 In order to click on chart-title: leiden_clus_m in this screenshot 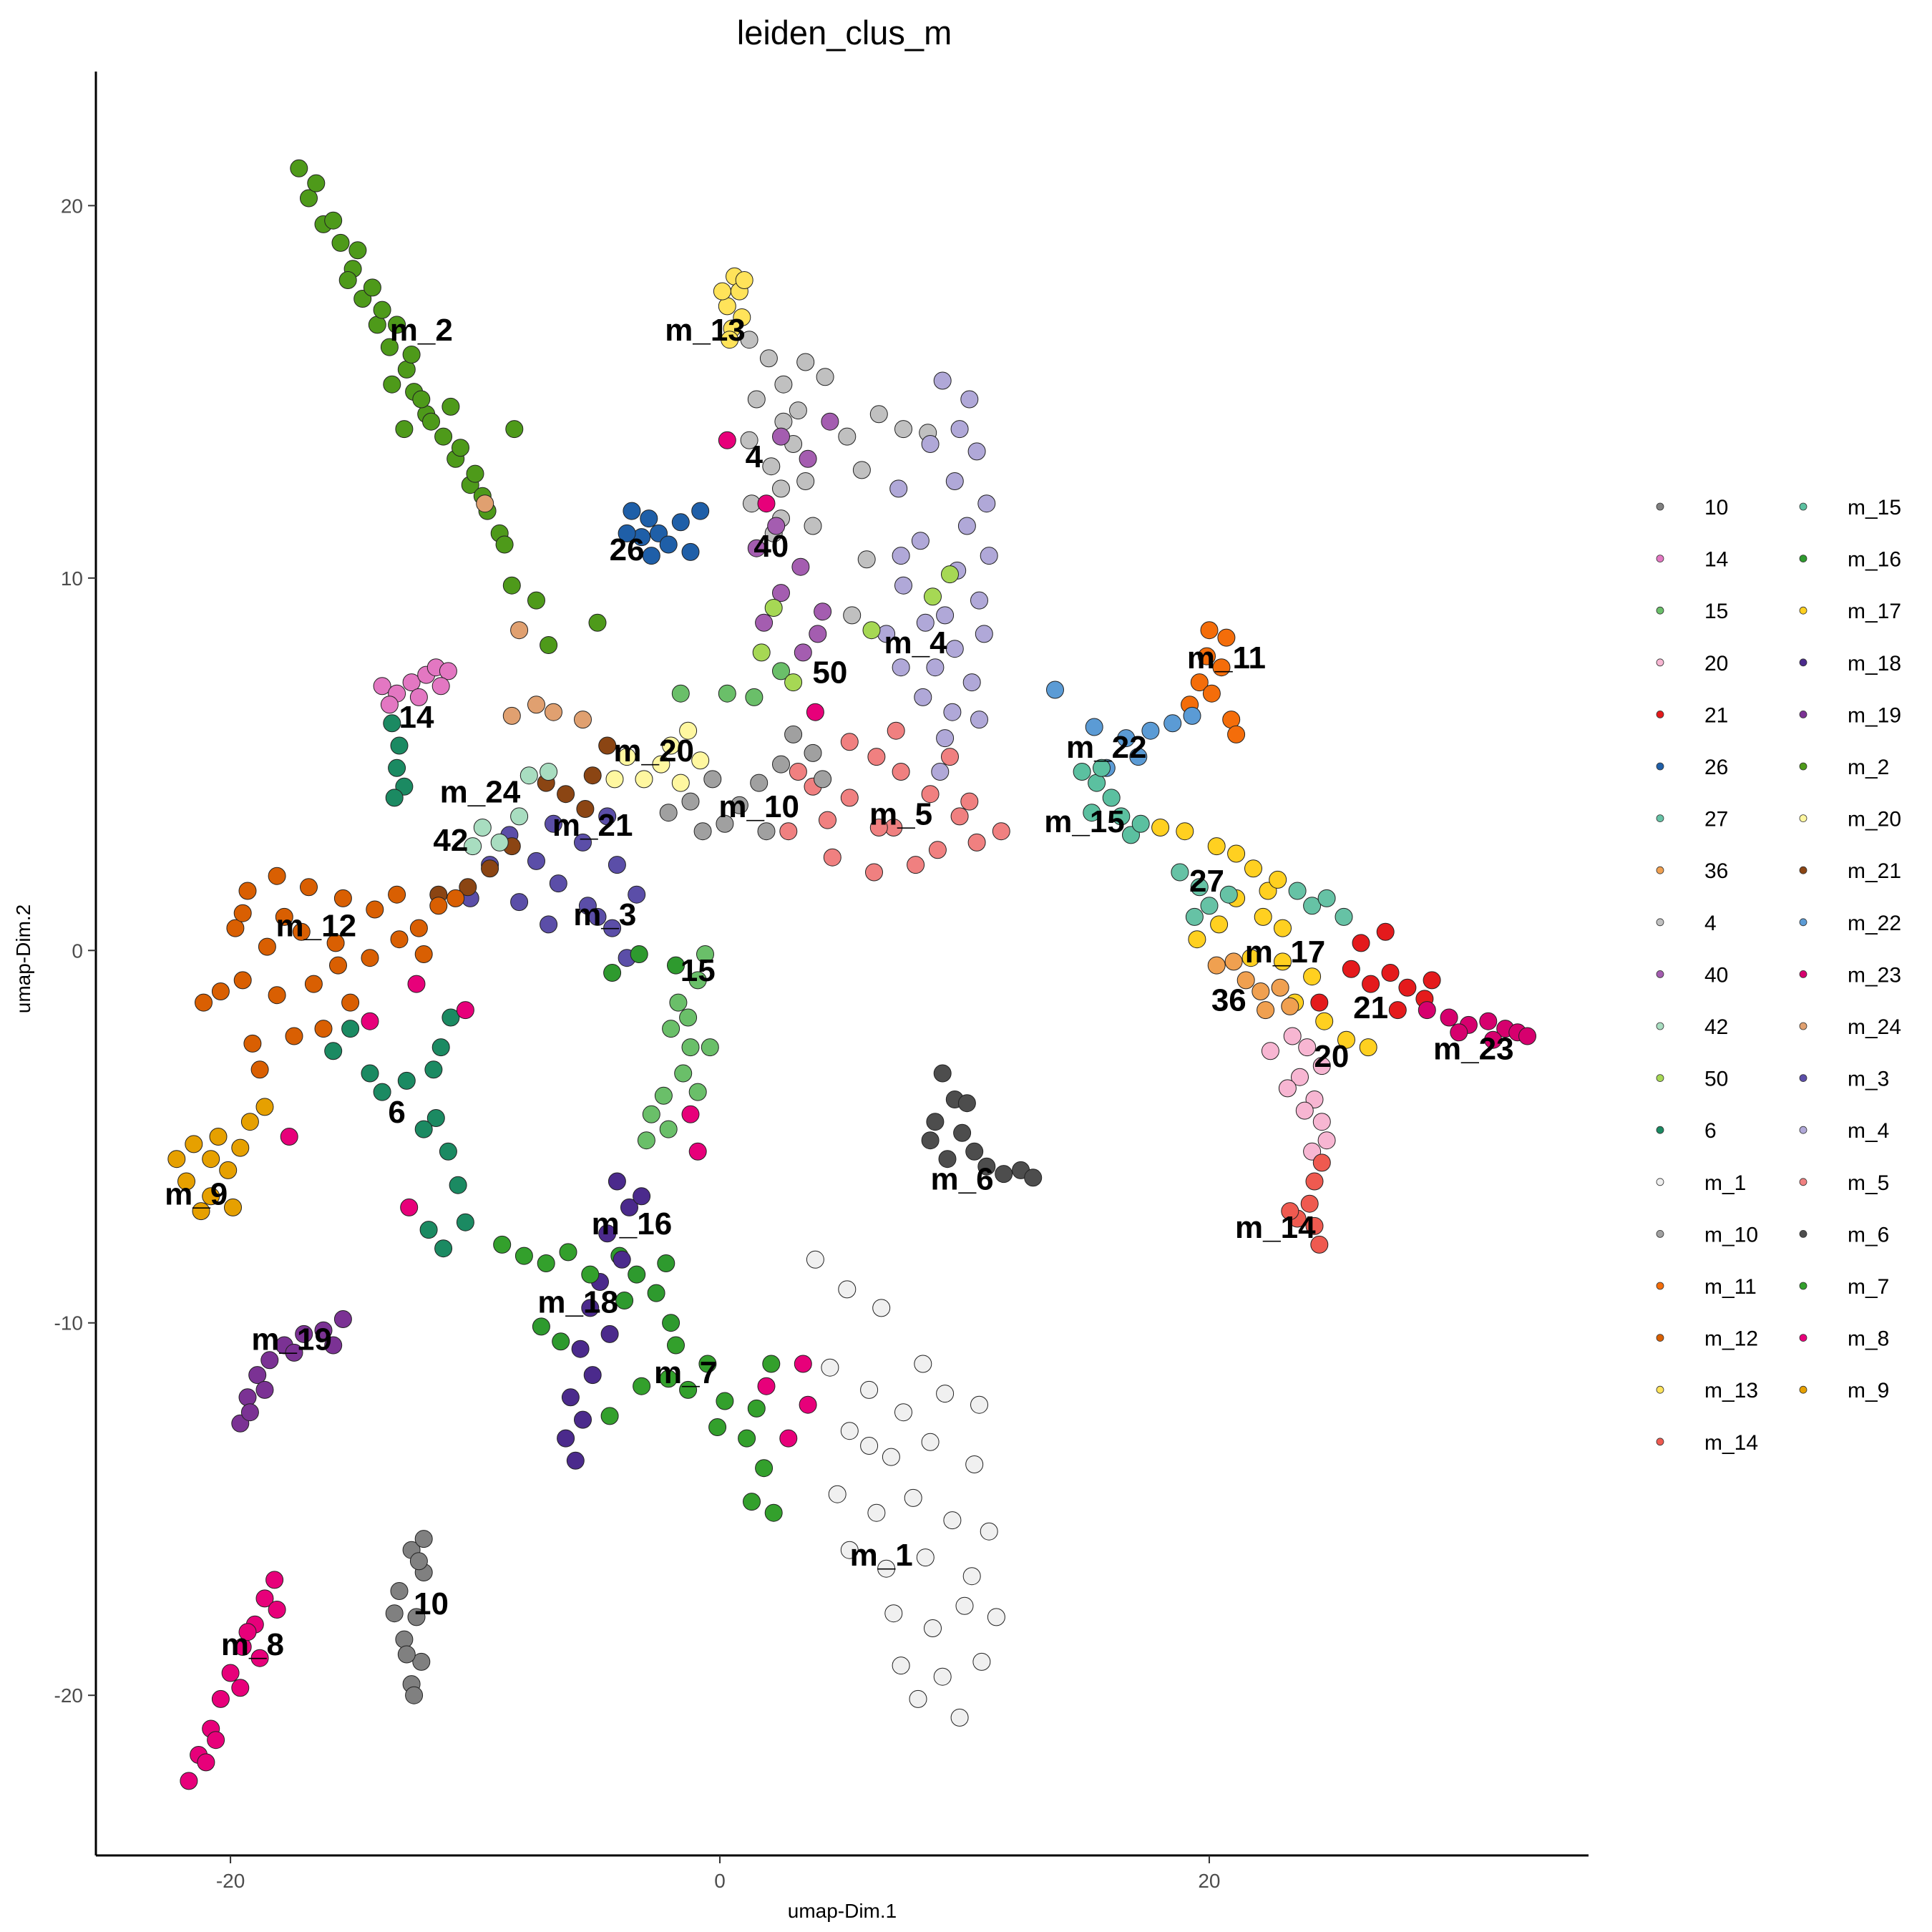, I will do `click(844, 33)`.